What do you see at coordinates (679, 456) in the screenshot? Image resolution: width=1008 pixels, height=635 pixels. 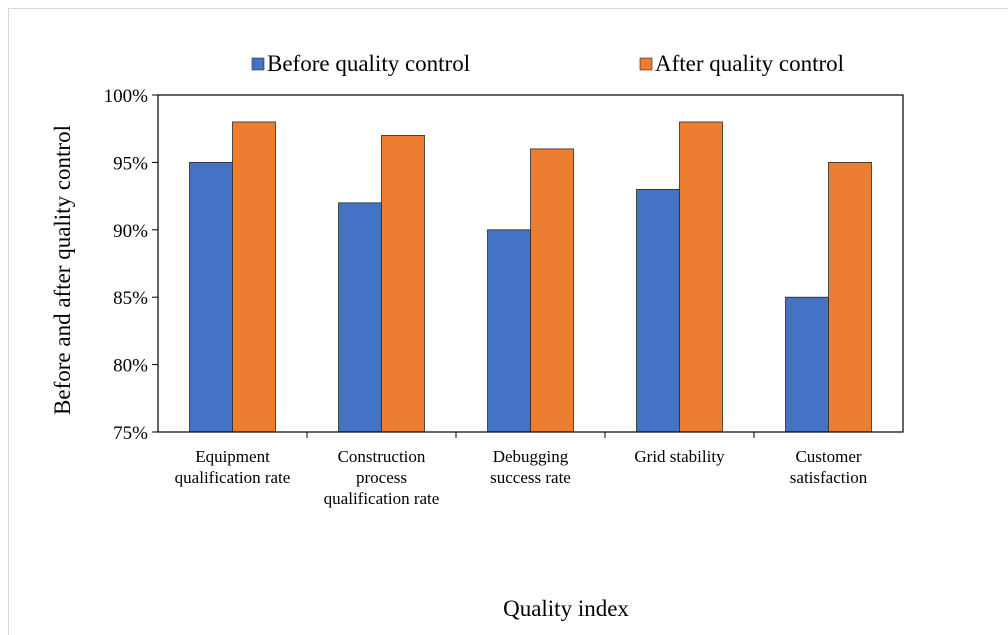 I see `x-tick-label: Grid stability` at bounding box center [679, 456].